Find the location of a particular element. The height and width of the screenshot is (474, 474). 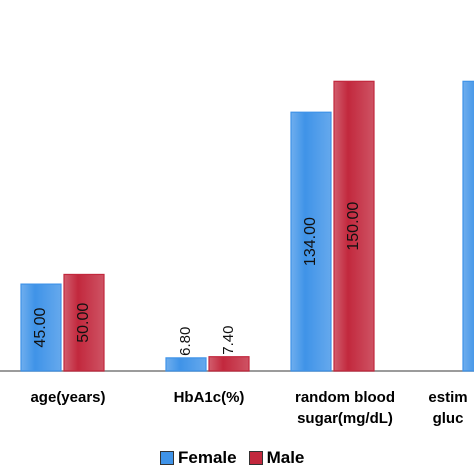

data-label-male-2: 150.00 is located at coordinates (353, 226).